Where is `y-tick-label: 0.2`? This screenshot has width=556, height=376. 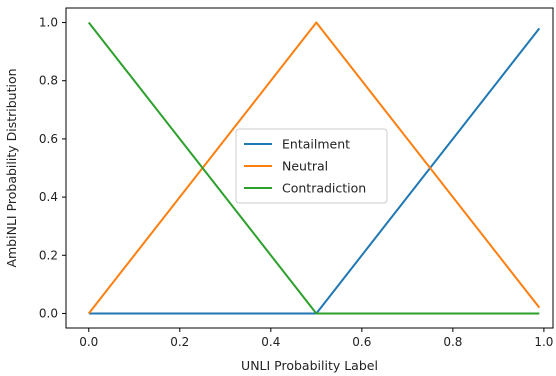 y-tick-label: 0.2 is located at coordinates (48, 255).